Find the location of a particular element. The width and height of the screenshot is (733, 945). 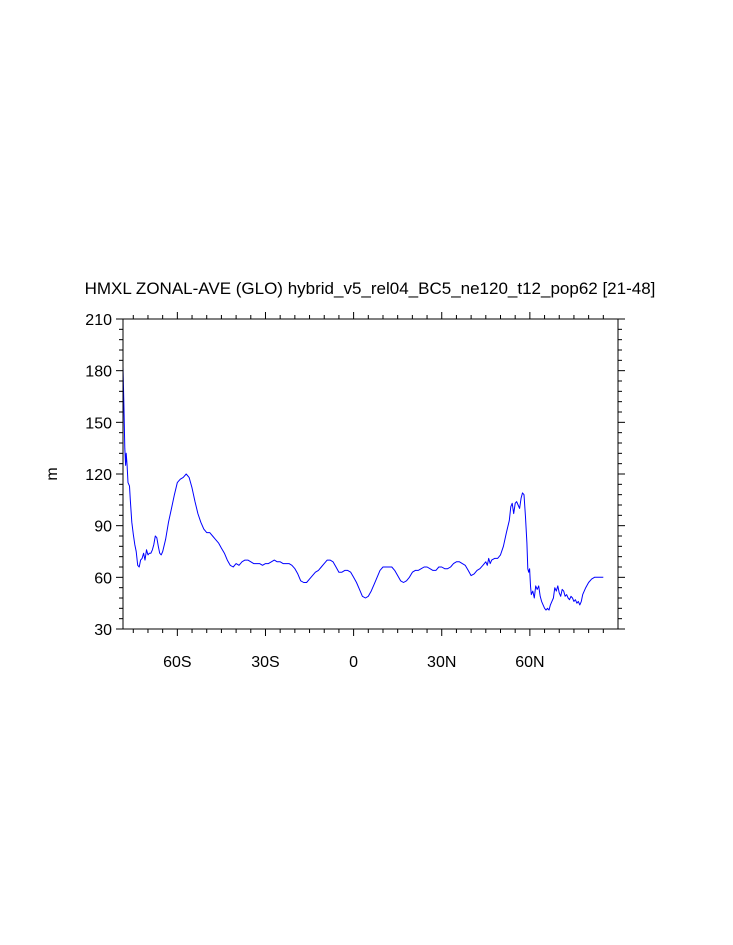

y-tick-label: 150 is located at coordinates (98, 423).